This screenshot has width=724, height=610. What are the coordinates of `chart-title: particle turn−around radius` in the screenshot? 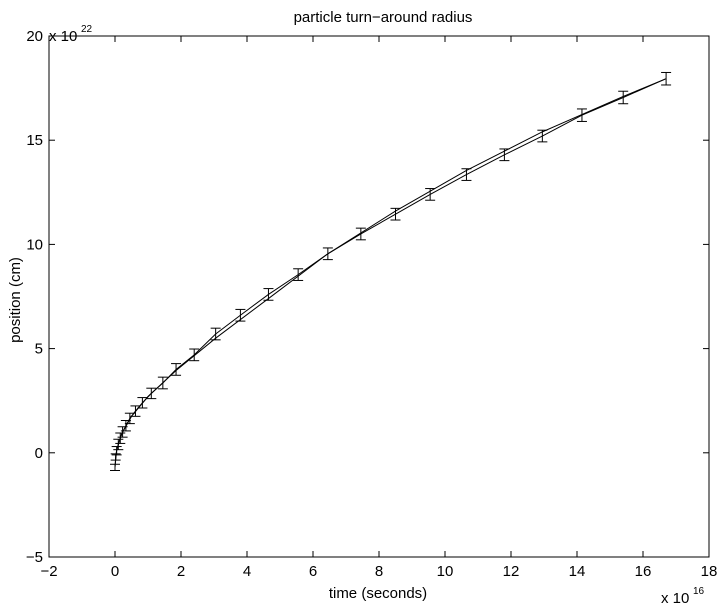 It's located at (383, 17).